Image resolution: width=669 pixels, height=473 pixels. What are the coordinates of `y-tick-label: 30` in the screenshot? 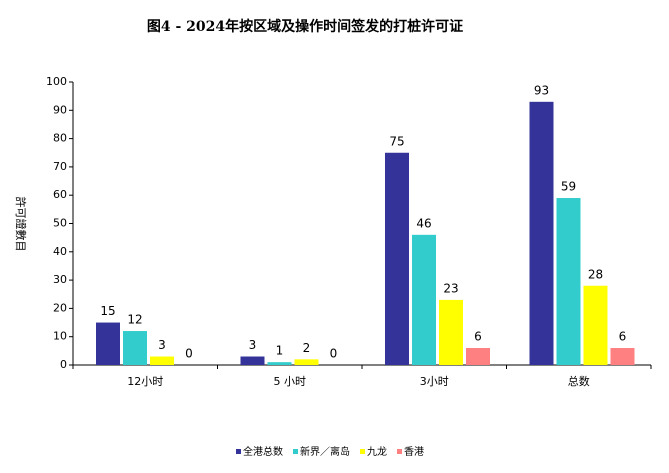 It's located at (60, 279).